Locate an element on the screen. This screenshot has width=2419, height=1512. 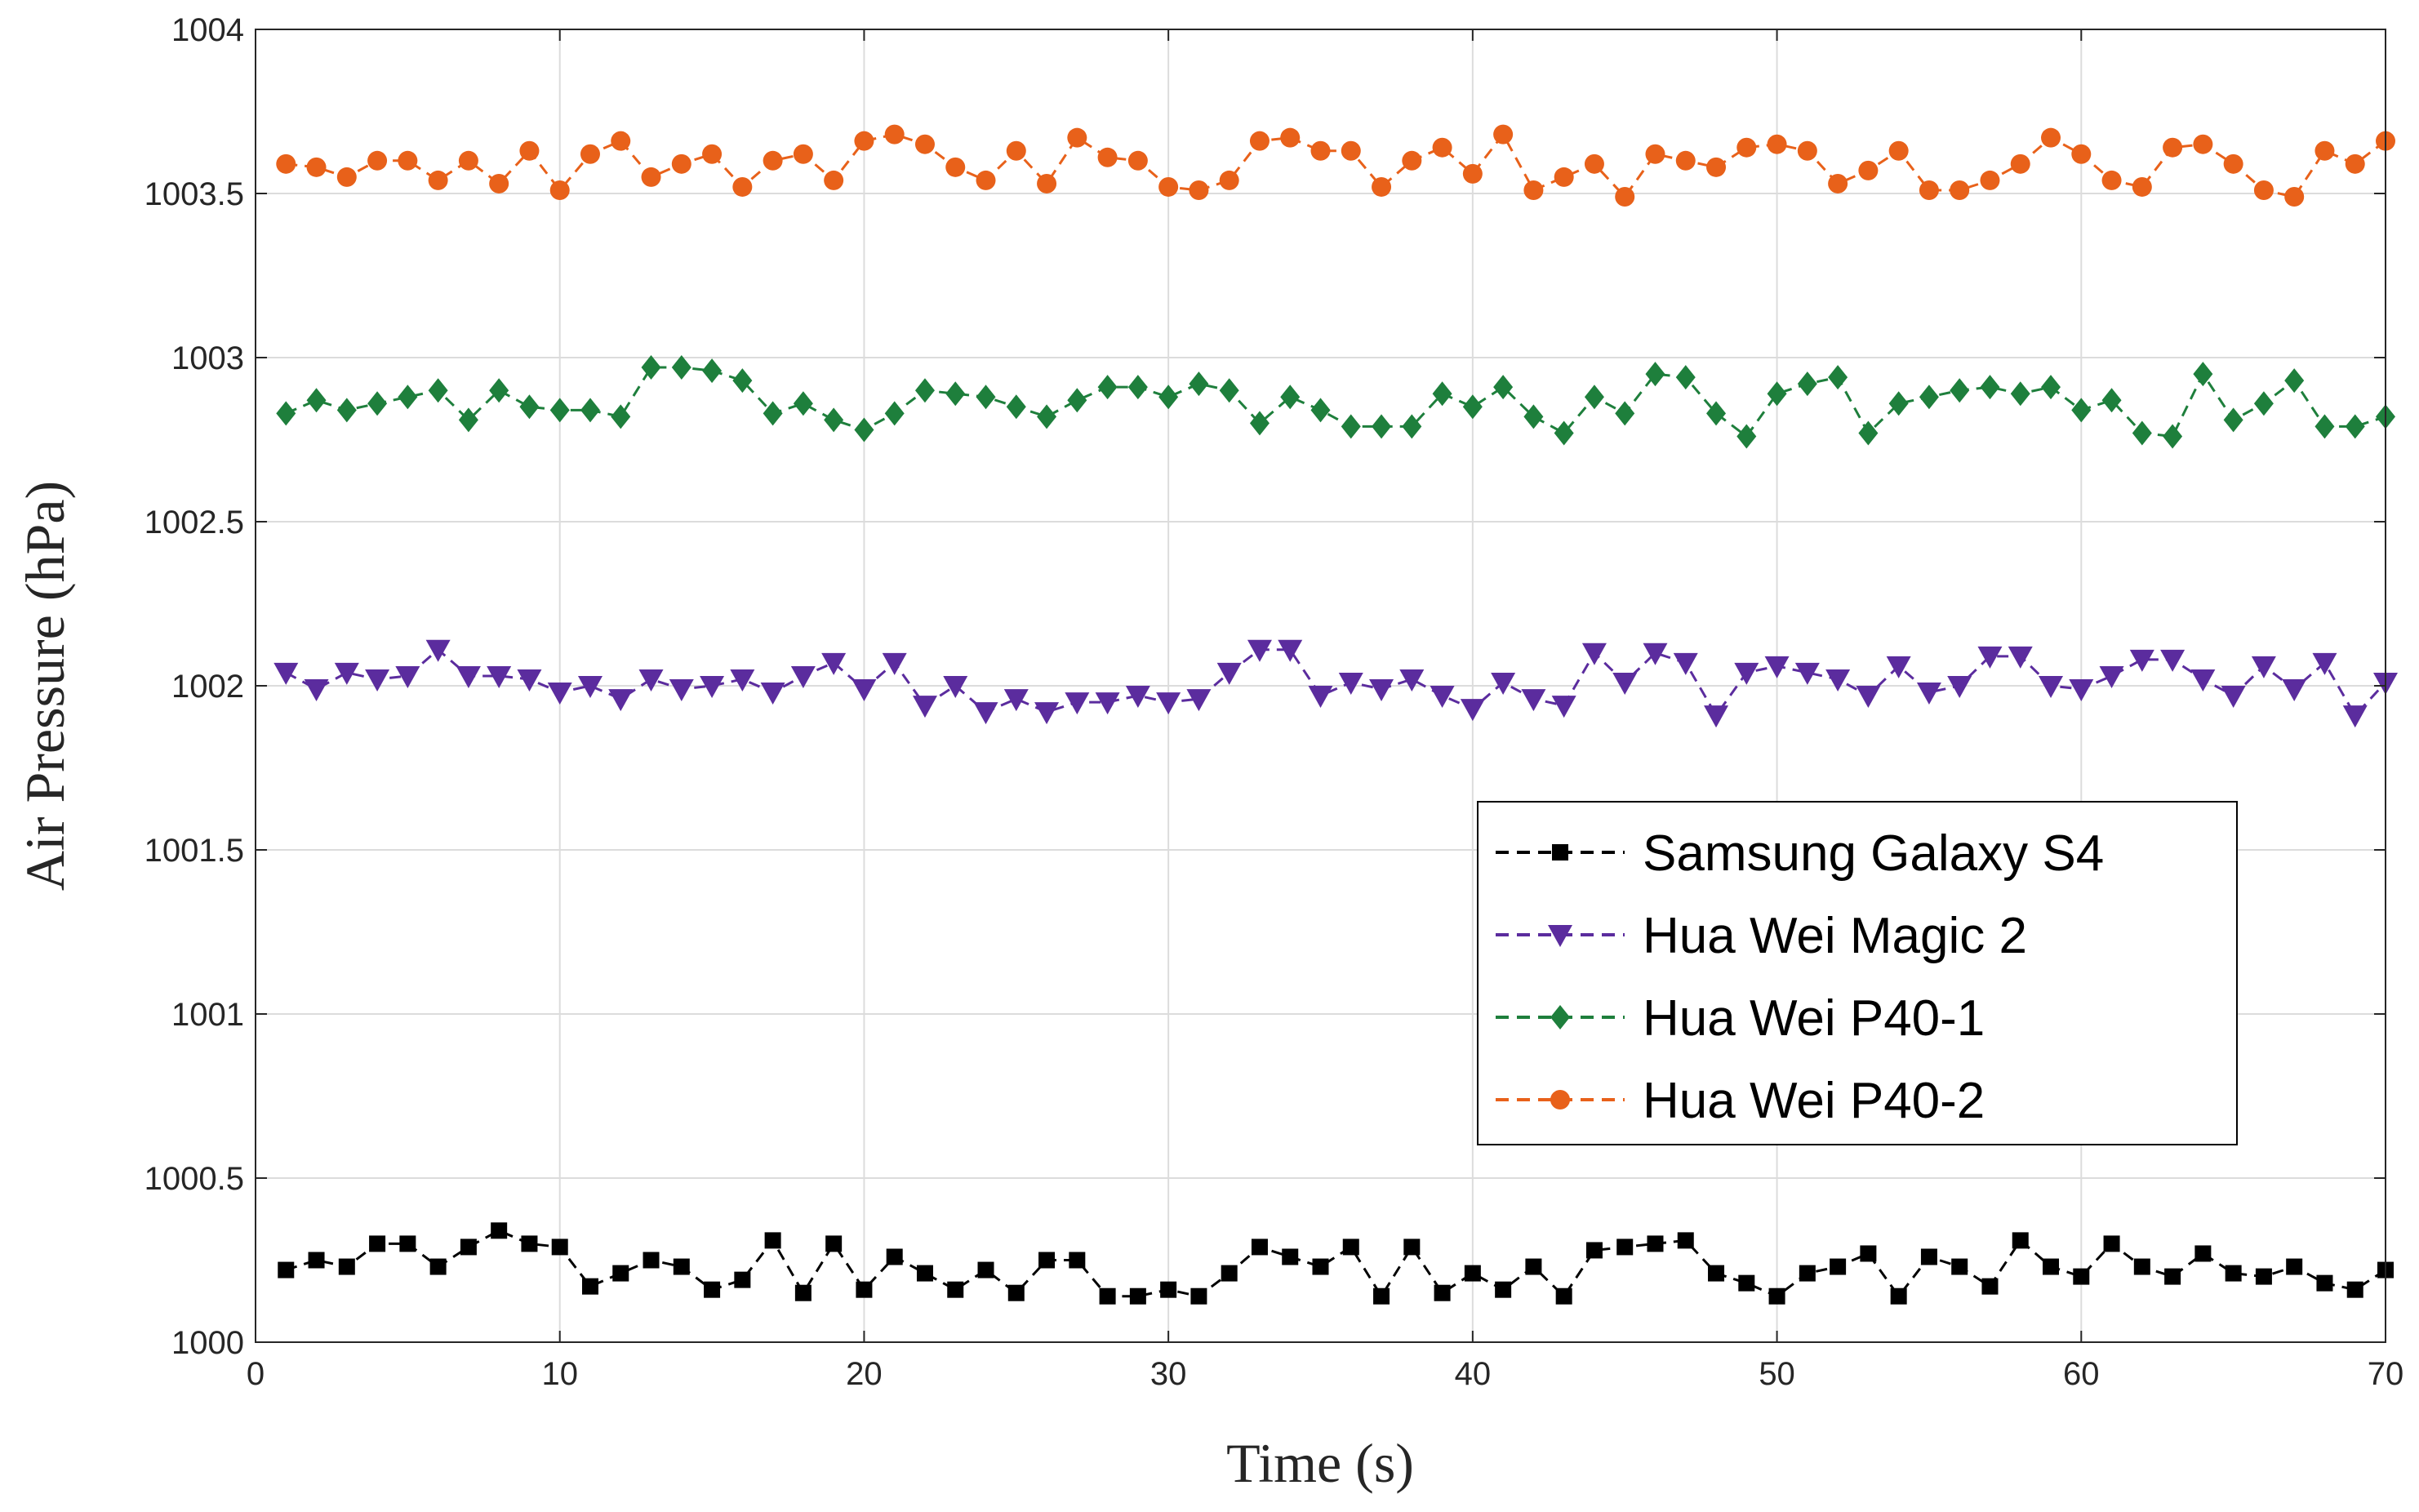
x-tick-label: 70 is located at coordinates (2386, 1374).